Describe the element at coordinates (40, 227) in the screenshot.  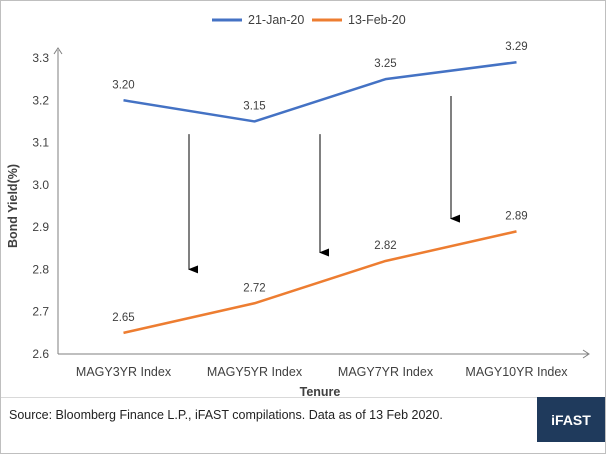
I see `y-tick-label: 2.9` at that location.